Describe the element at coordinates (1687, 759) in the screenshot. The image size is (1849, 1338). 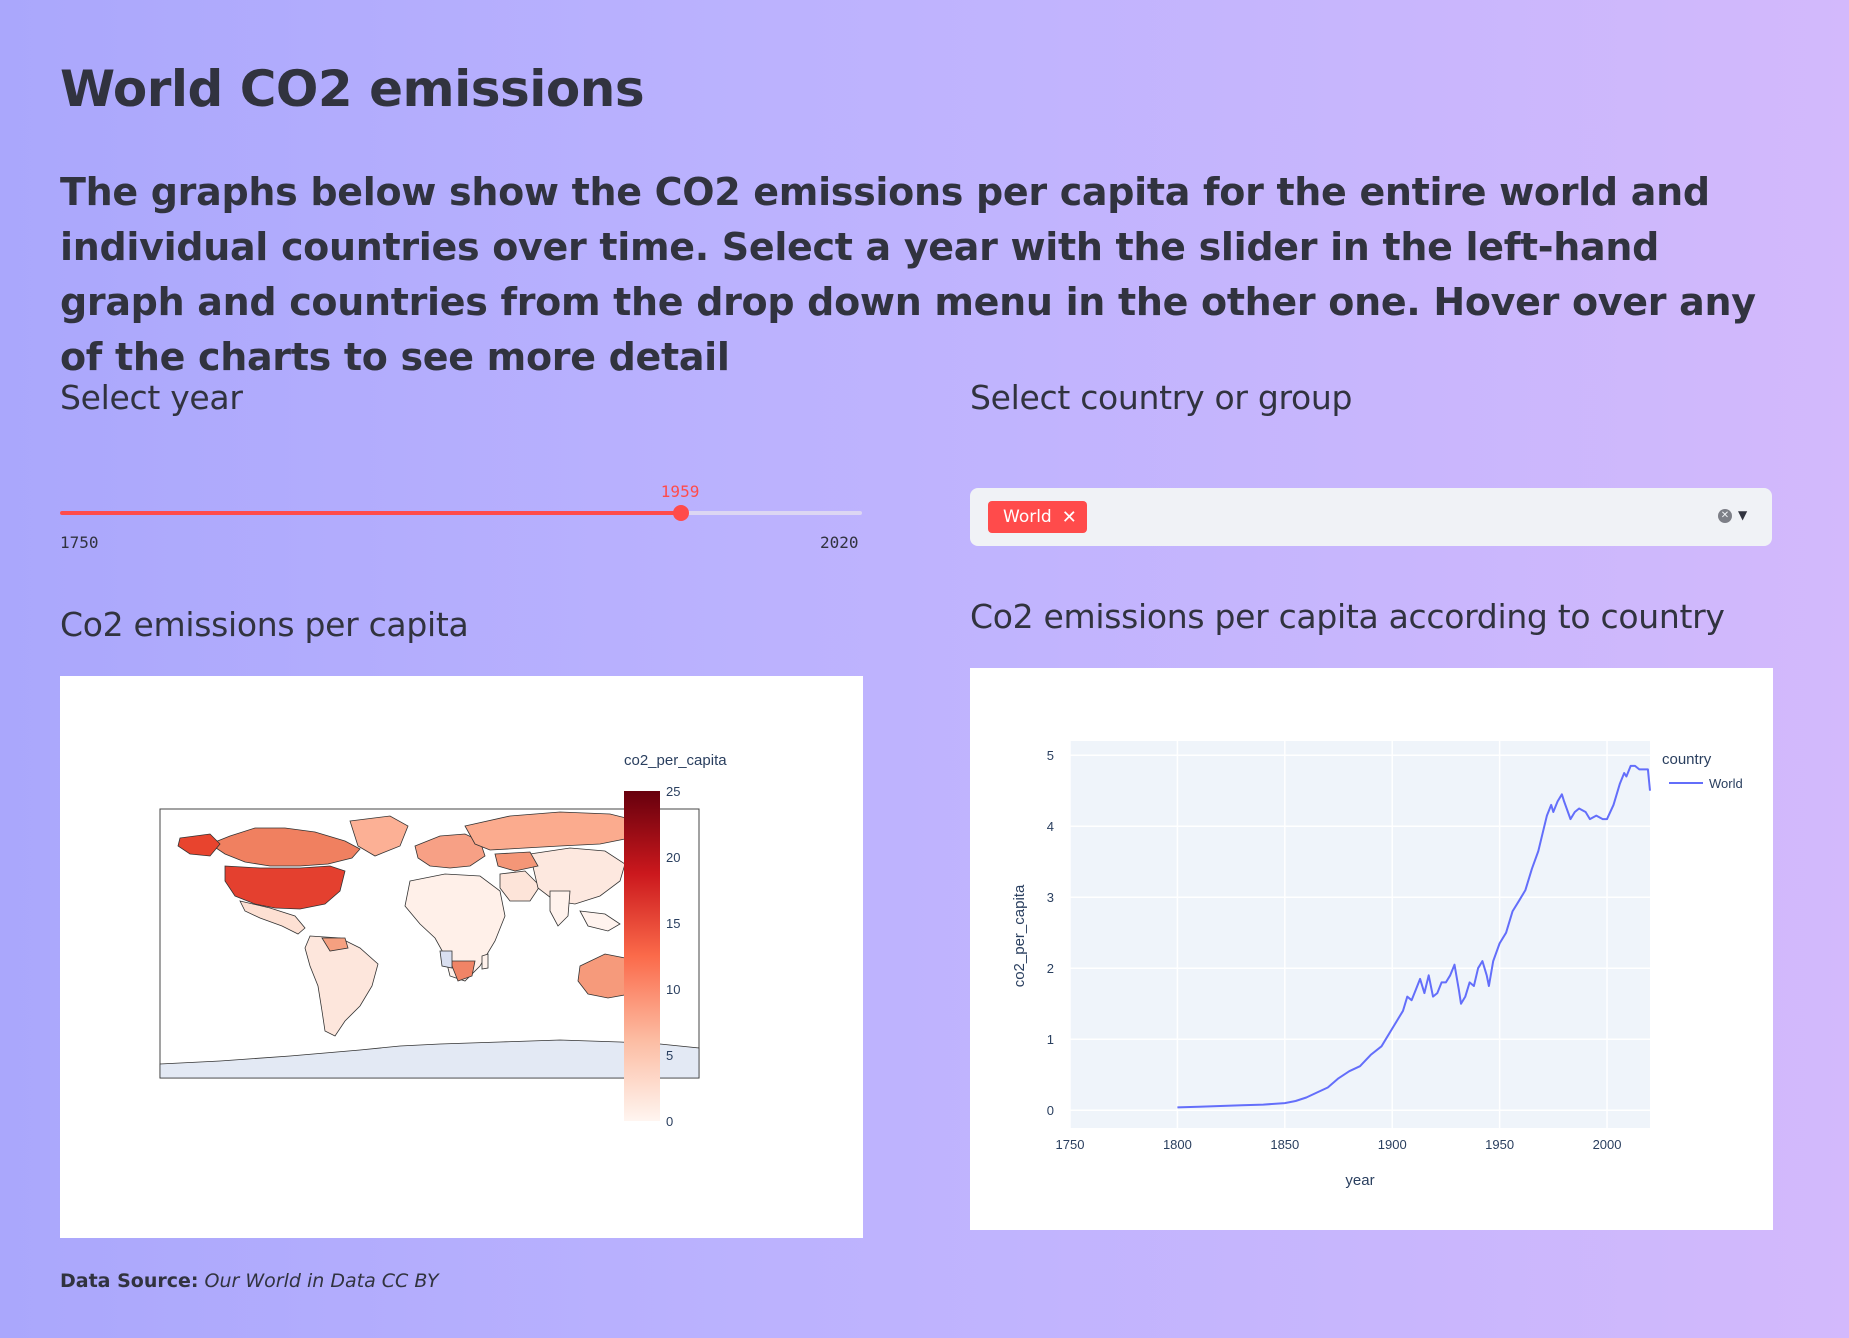
I see `legend-title: country` at that location.